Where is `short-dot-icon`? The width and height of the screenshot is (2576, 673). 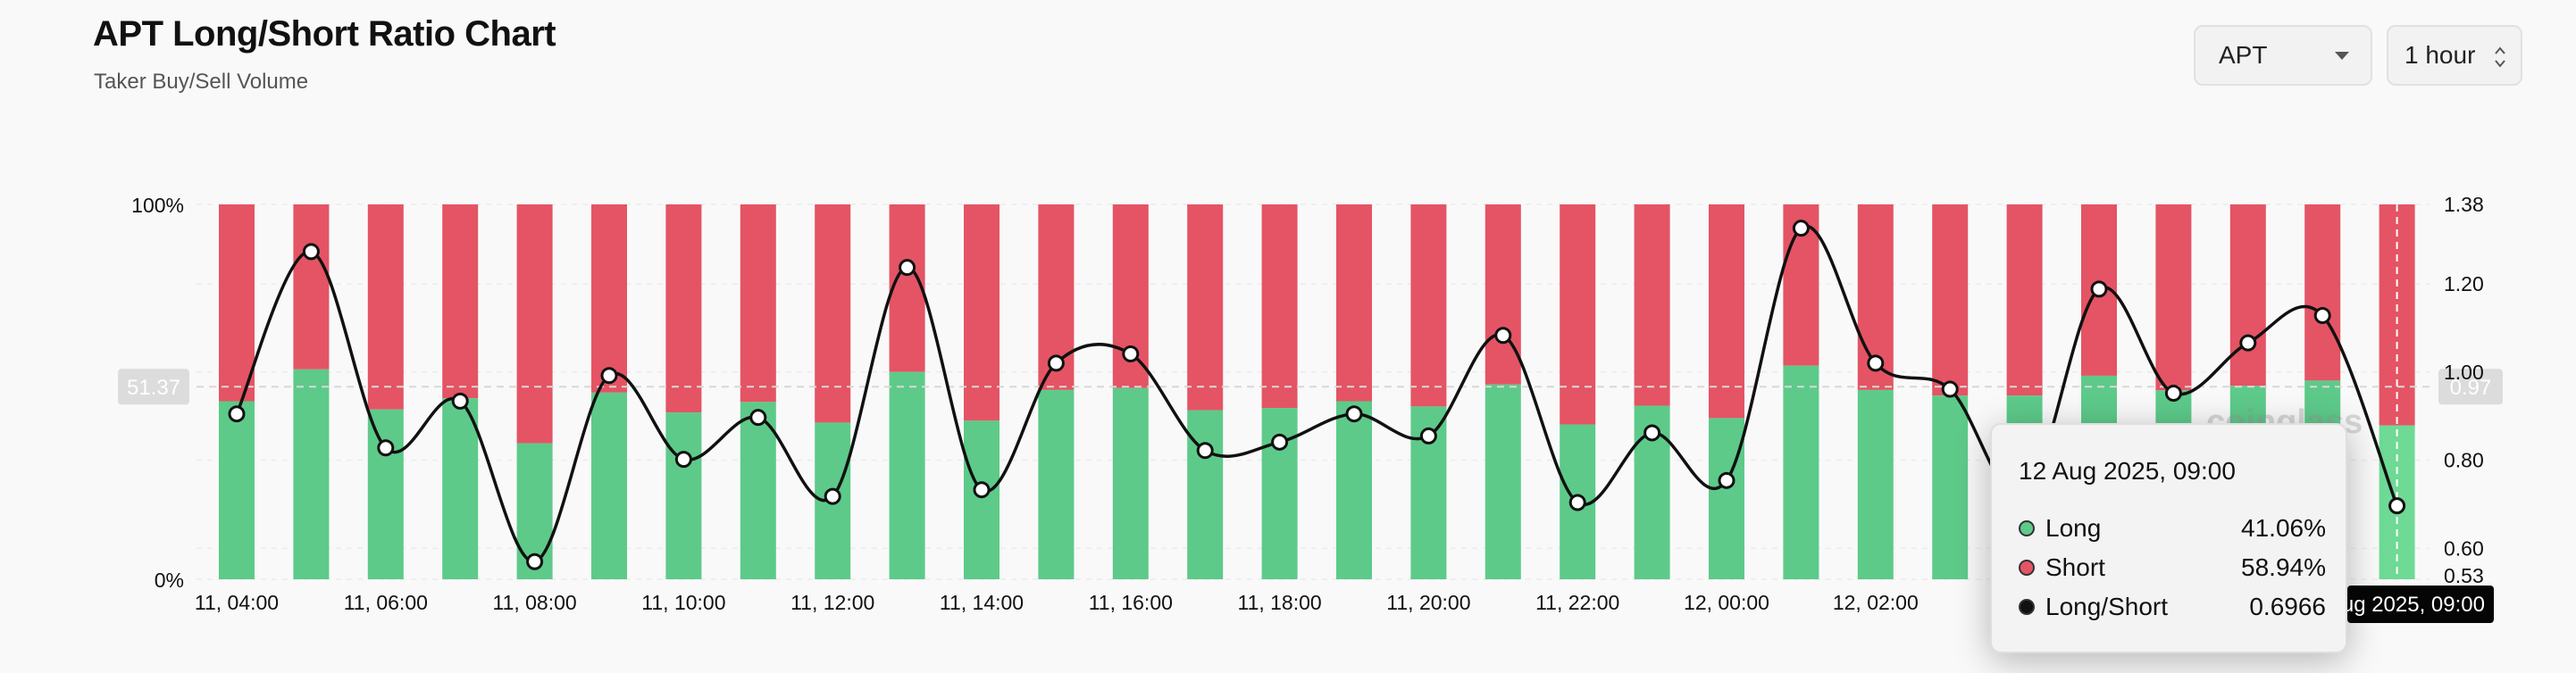
short-dot-icon is located at coordinates (2027, 567).